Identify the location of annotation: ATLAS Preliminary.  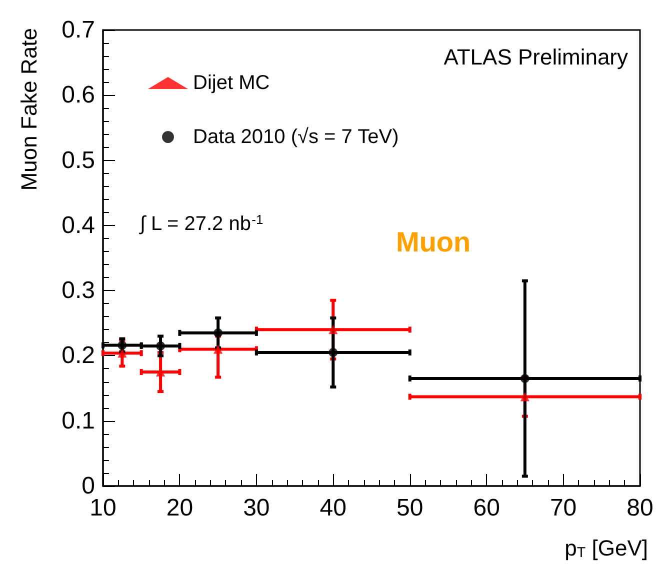
(536, 57).